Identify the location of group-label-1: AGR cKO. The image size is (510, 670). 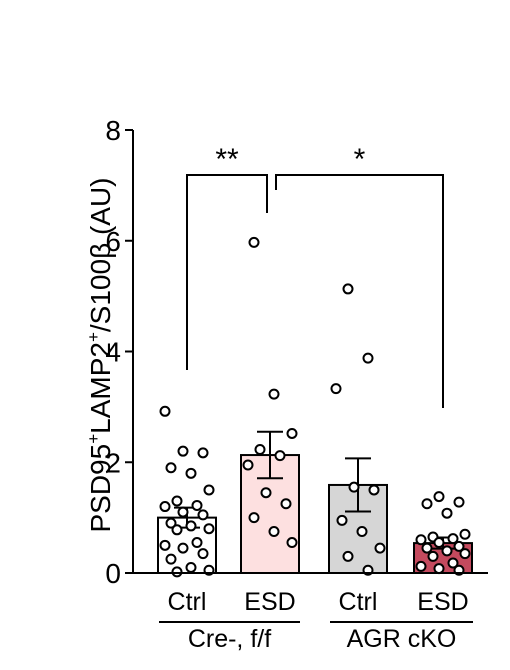
(402, 639).